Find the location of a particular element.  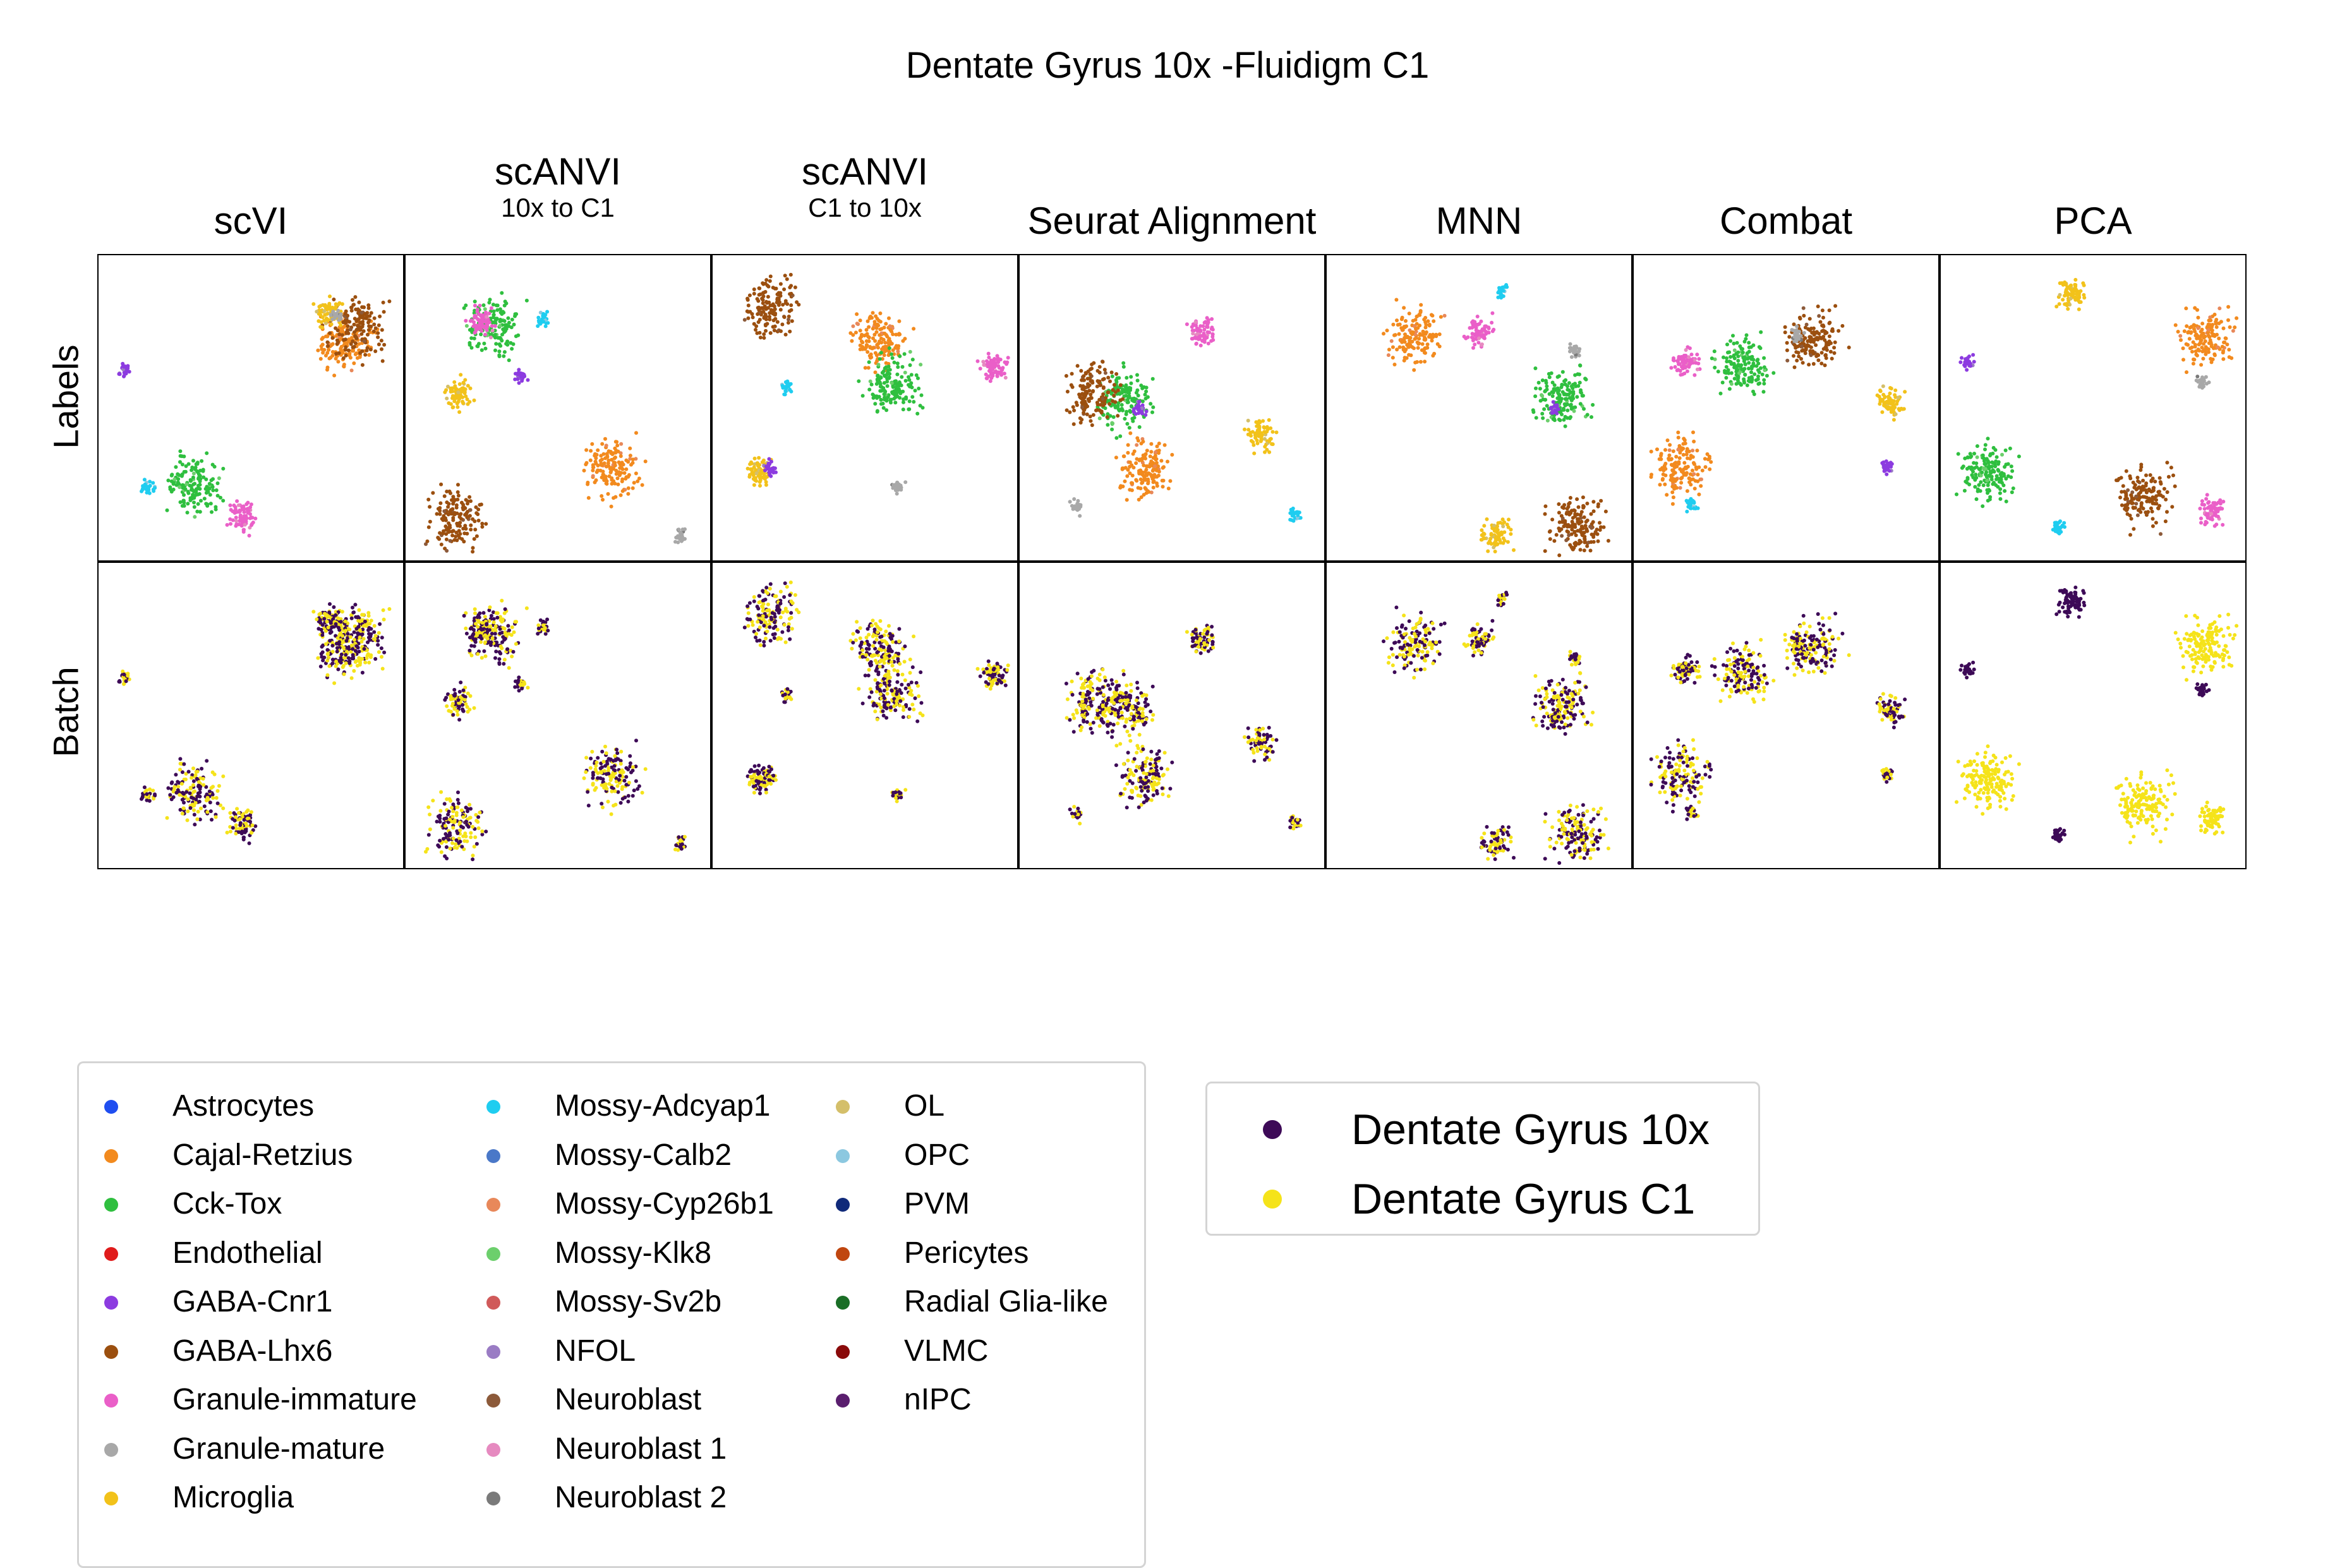

column-header: PCA is located at coordinates (2093, 221).